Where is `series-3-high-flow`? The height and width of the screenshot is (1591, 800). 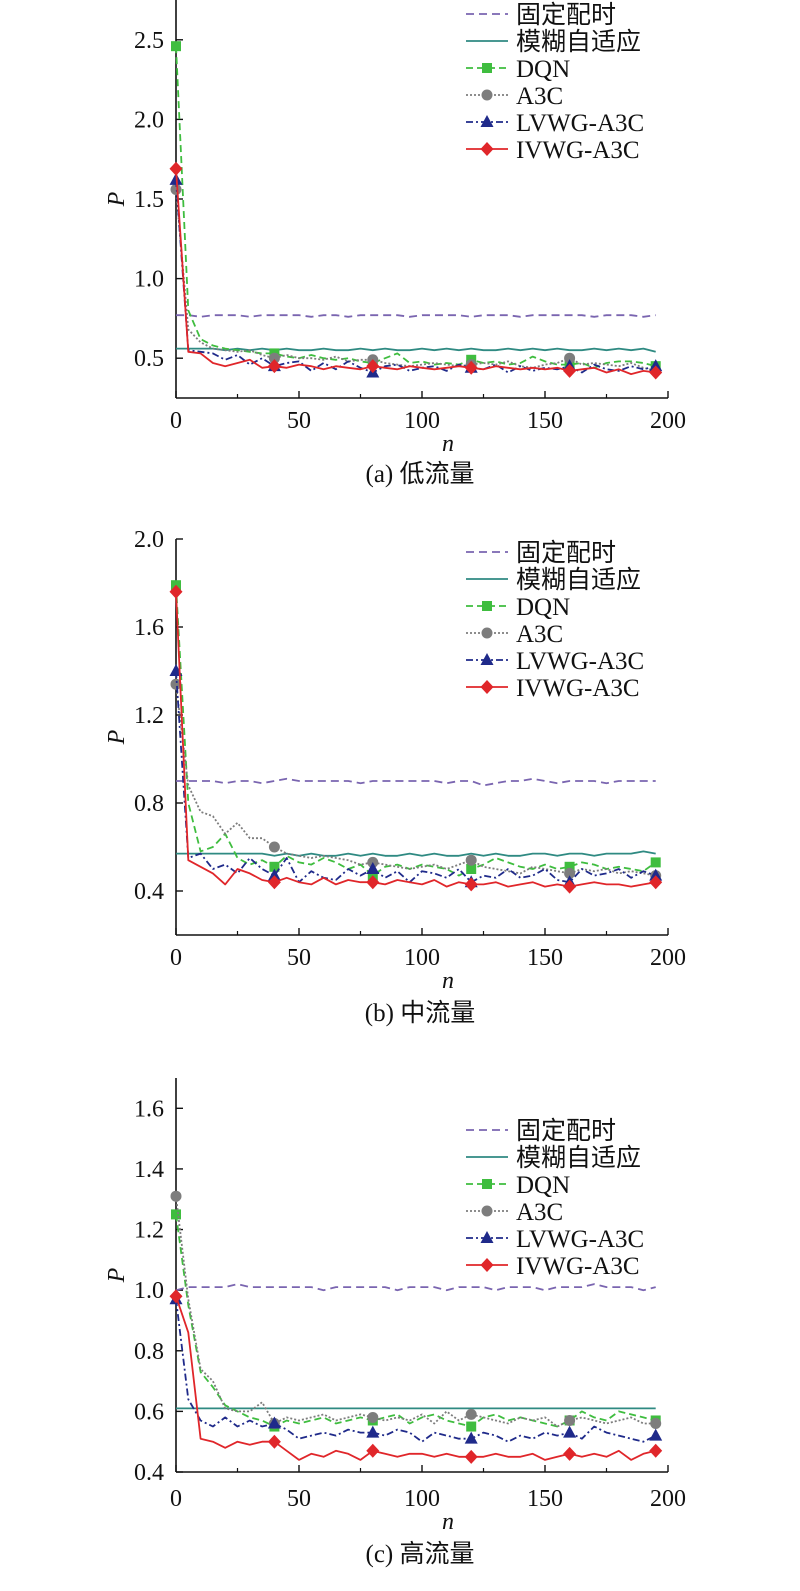
series-3-high-flow is located at coordinates (416, 1310).